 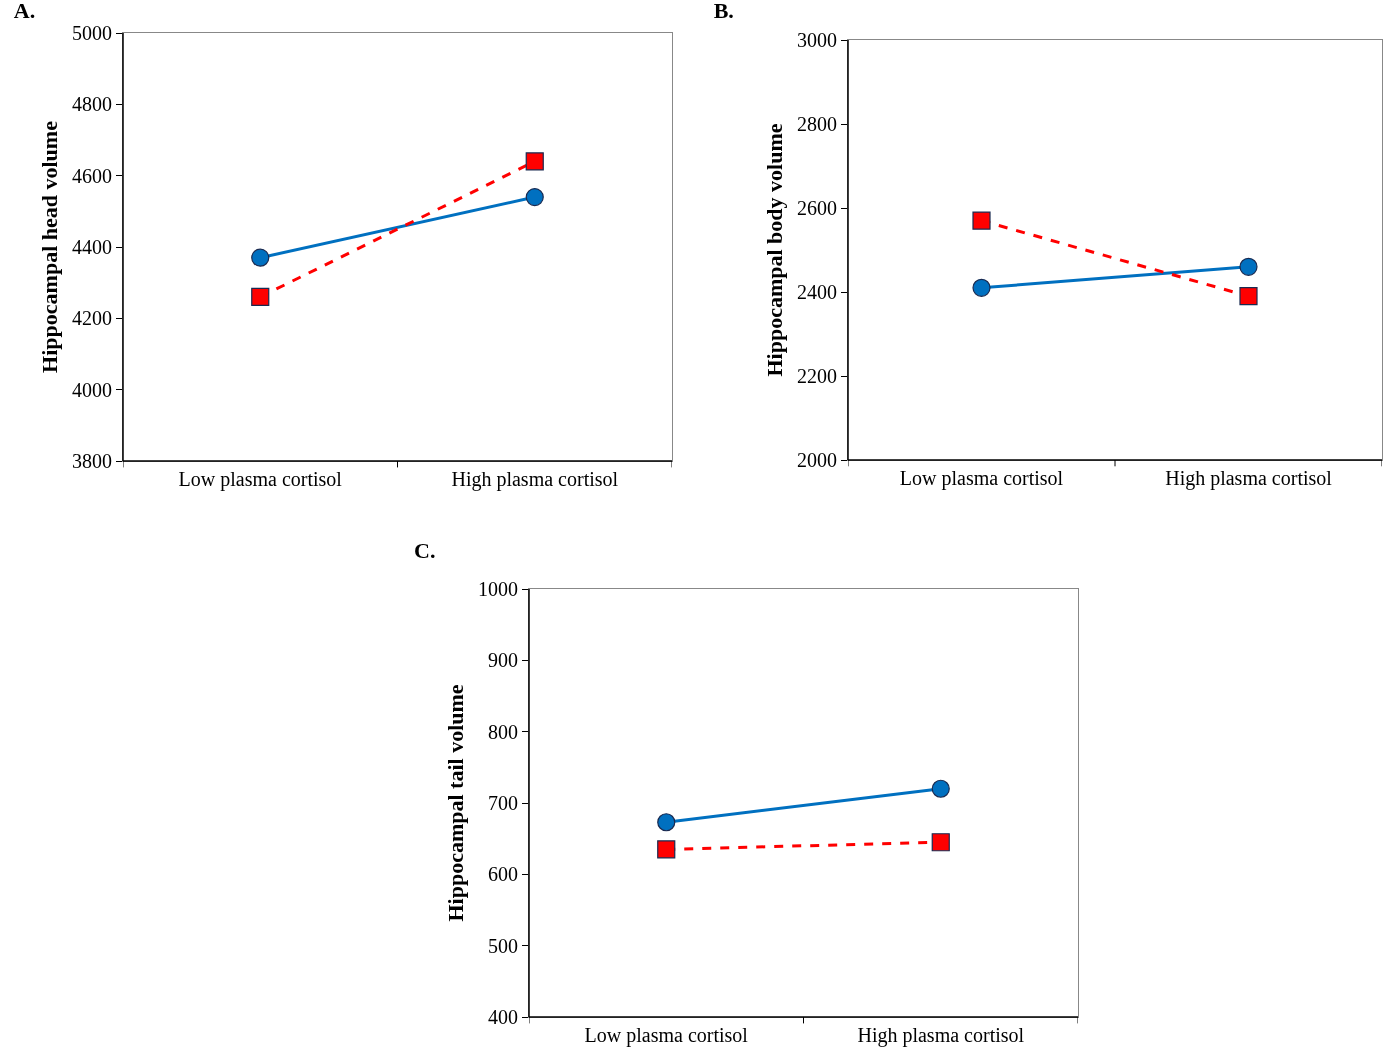 What do you see at coordinates (49, 246) in the screenshot?
I see `y-axis-title: Hippocampal head volume` at bounding box center [49, 246].